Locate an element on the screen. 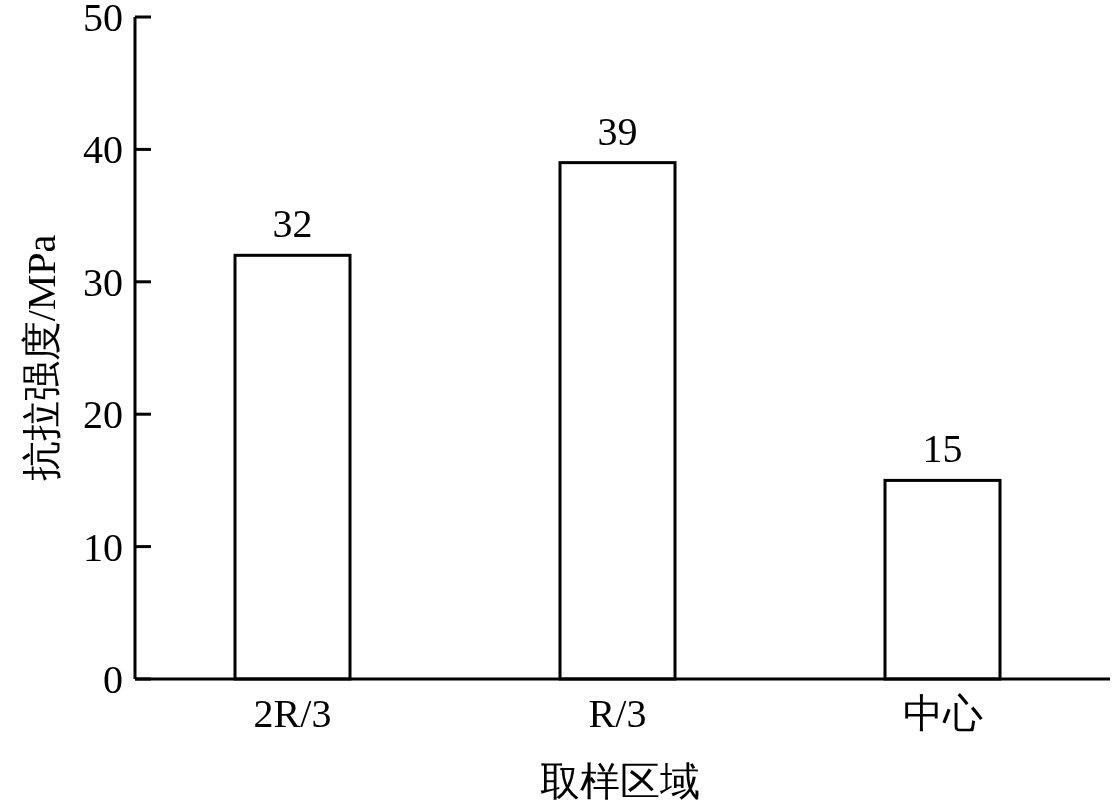  y-tick-label: 20 is located at coordinates (103, 415).